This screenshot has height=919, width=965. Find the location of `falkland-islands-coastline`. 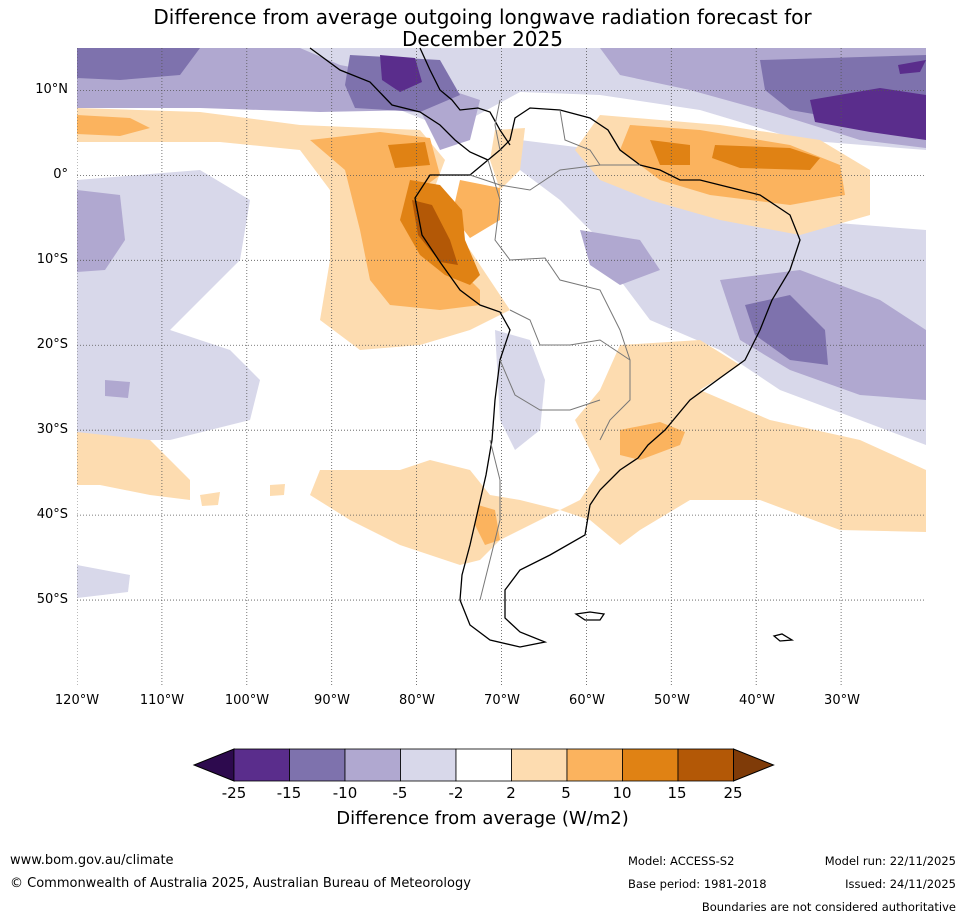

falkland-islands-coastline is located at coordinates (590, 616).